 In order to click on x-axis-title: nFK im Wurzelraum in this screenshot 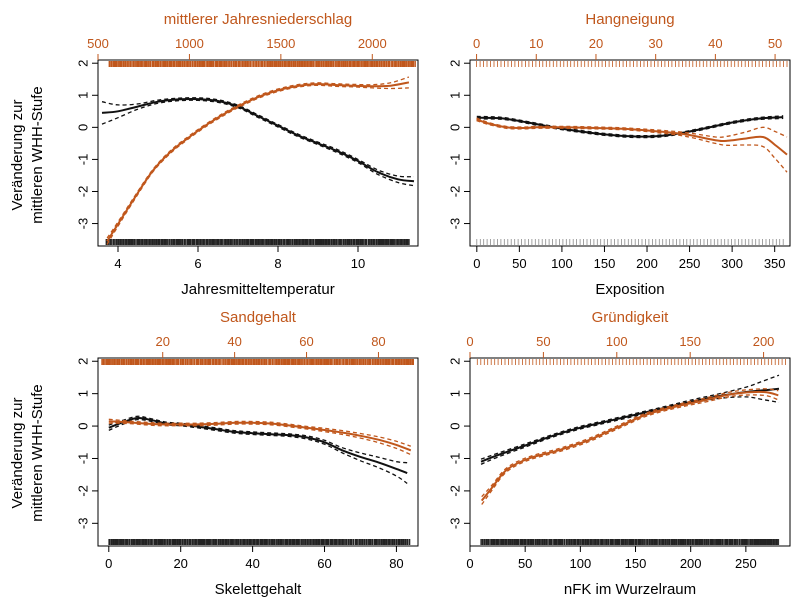, I will do `click(630, 589)`.